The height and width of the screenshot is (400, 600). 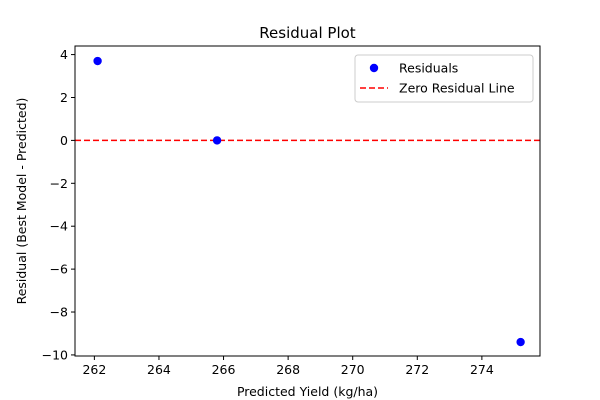 What do you see at coordinates (58, 204) in the screenshot?
I see `y-axis-ticks: 4 2 0 −2 −4 −6 −8 −10` at bounding box center [58, 204].